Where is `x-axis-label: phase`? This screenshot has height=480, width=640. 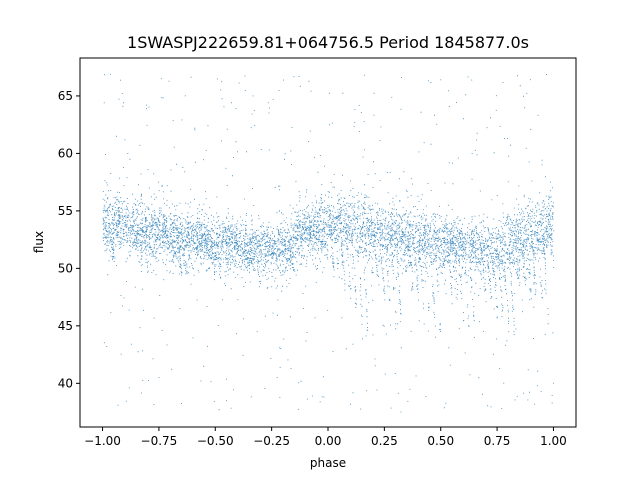
x-axis-label: phase is located at coordinates (328, 463).